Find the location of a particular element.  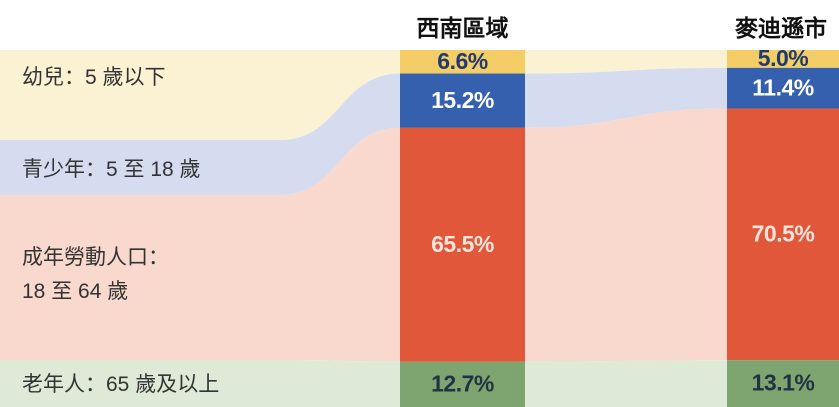

value-label: 65.5% is located at coordinates (462, 244).